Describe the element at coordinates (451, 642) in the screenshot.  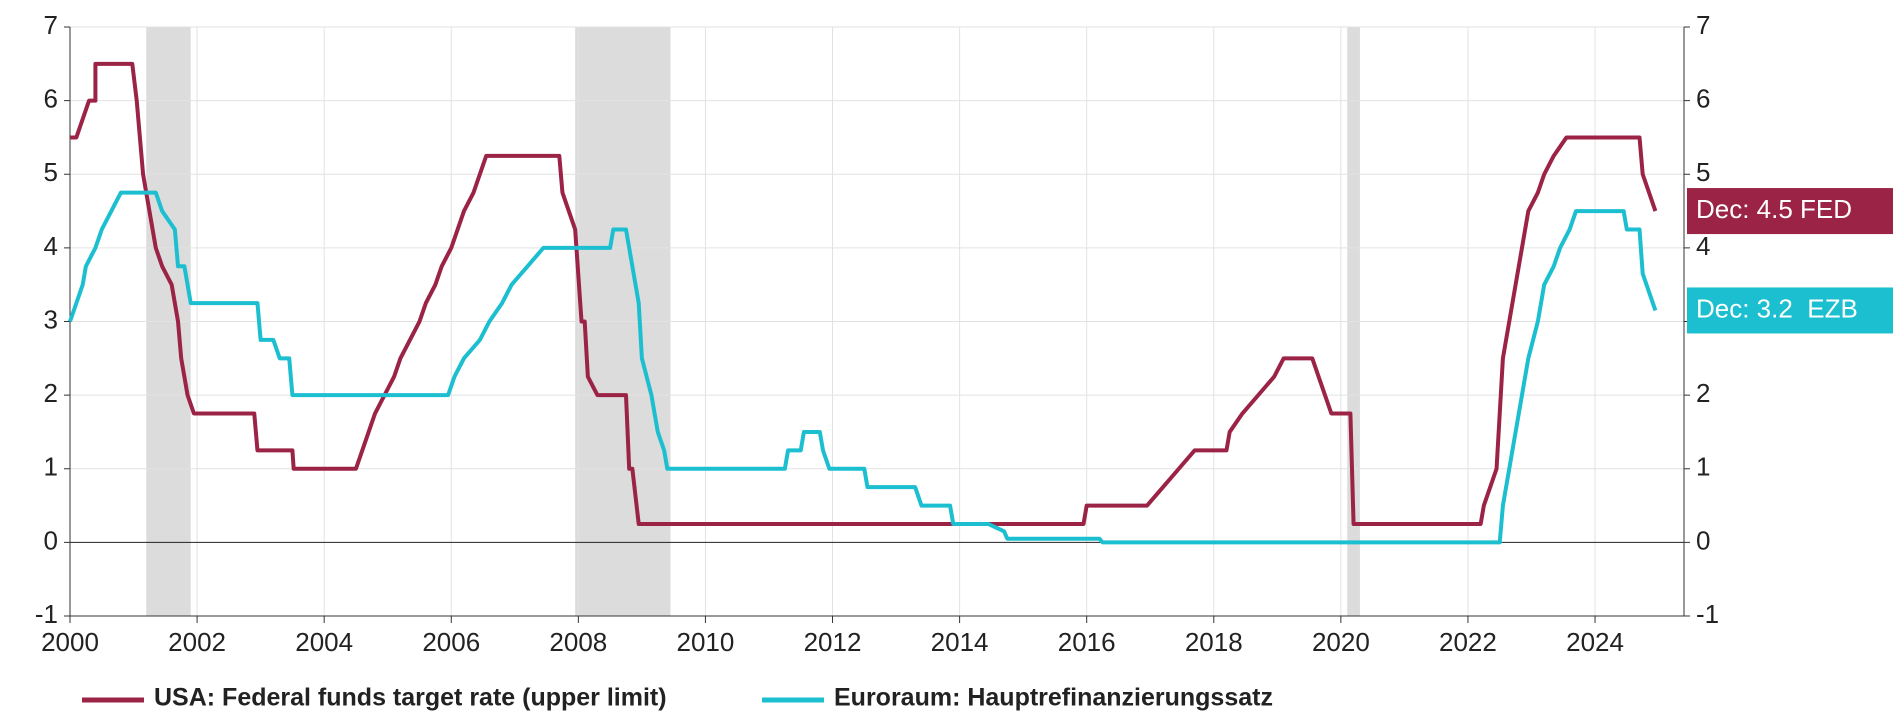
I see `x-tick-label: 2006` at that location.